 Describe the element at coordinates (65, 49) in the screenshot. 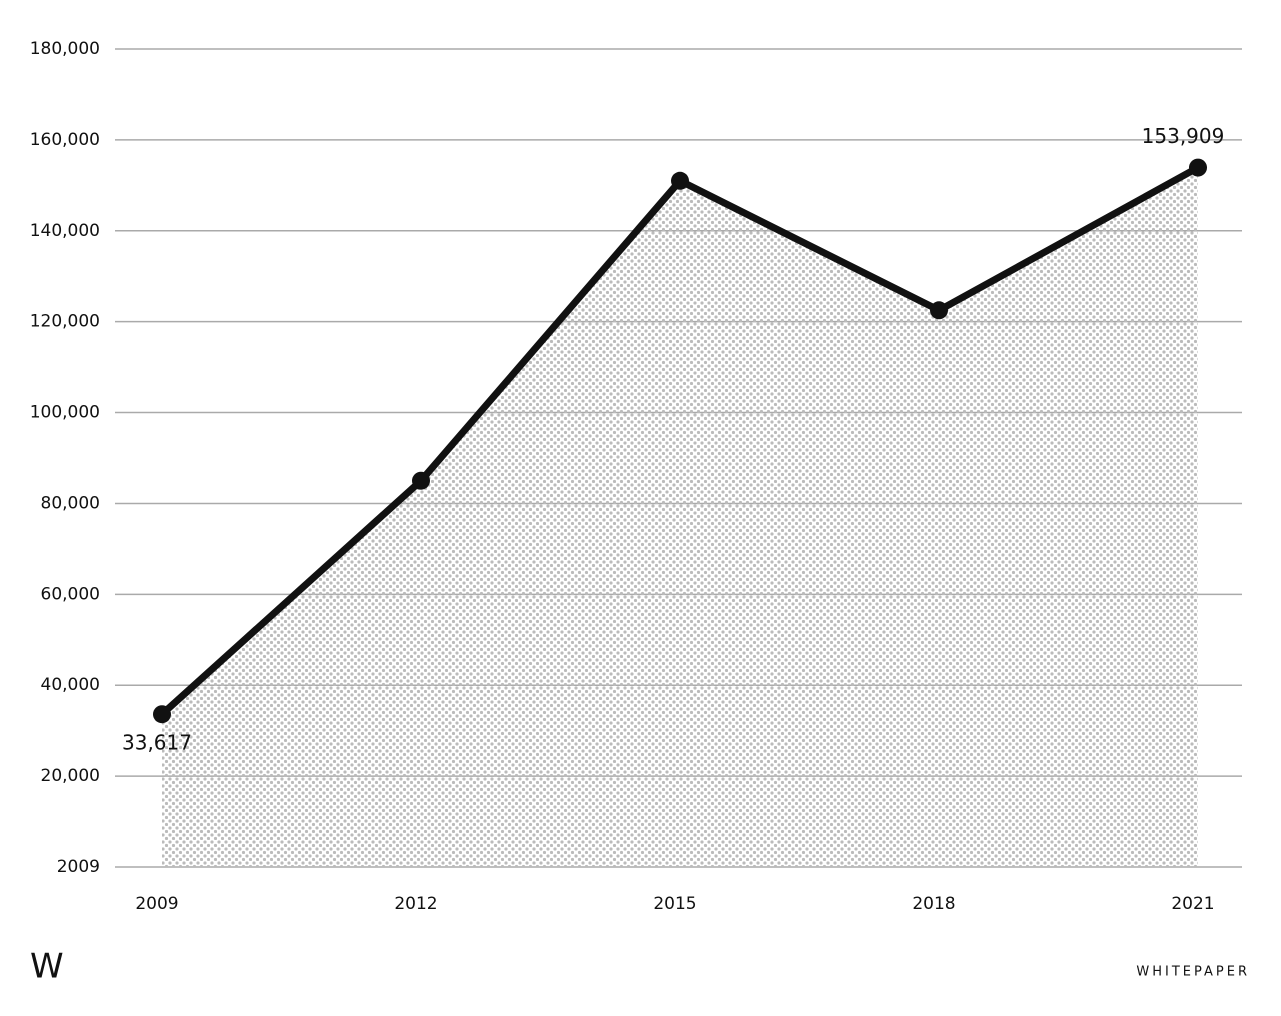

I see `y-tick-label: 180,000` at that location.